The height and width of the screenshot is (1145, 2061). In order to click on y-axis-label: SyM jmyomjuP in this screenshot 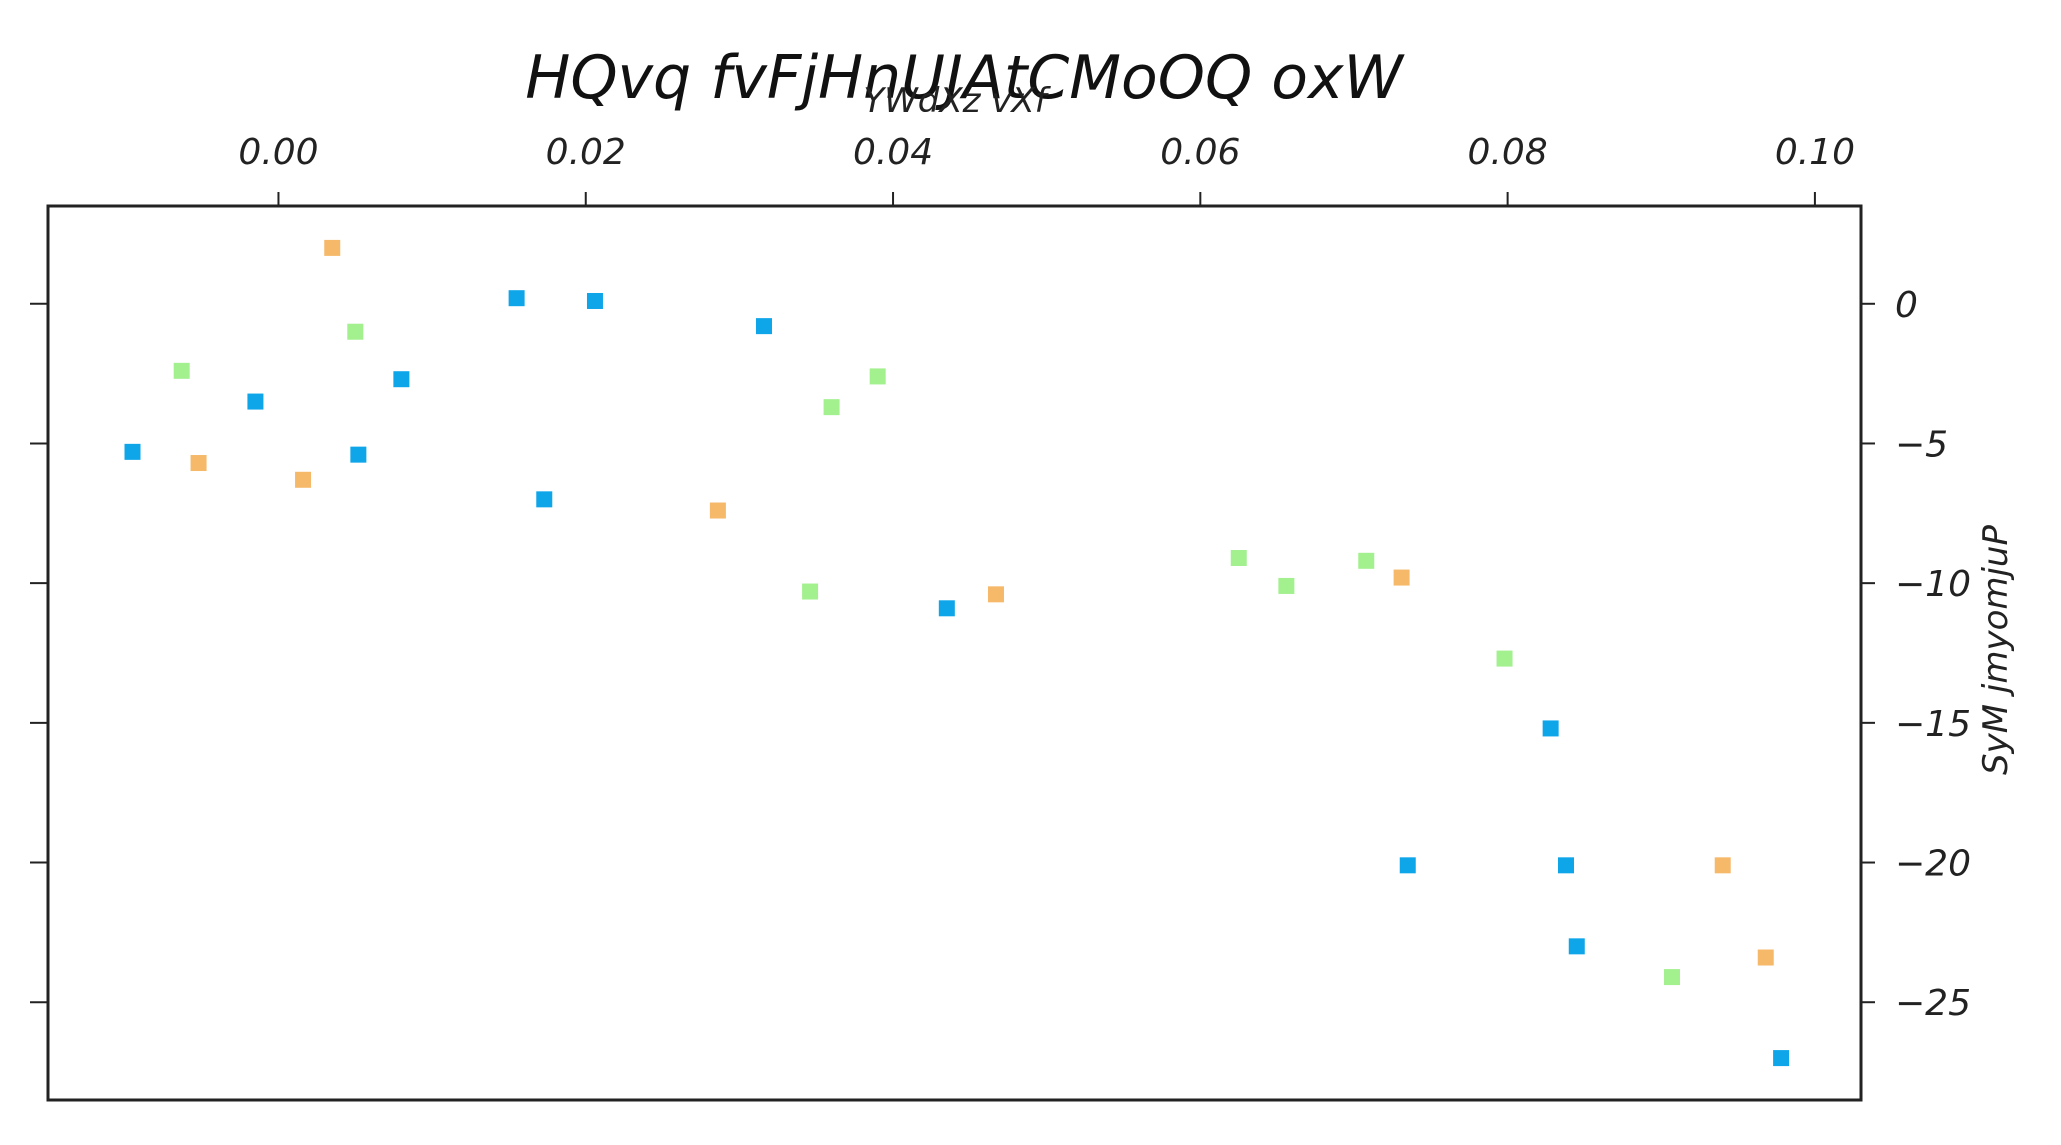, I will do `click(1996, 650)`.